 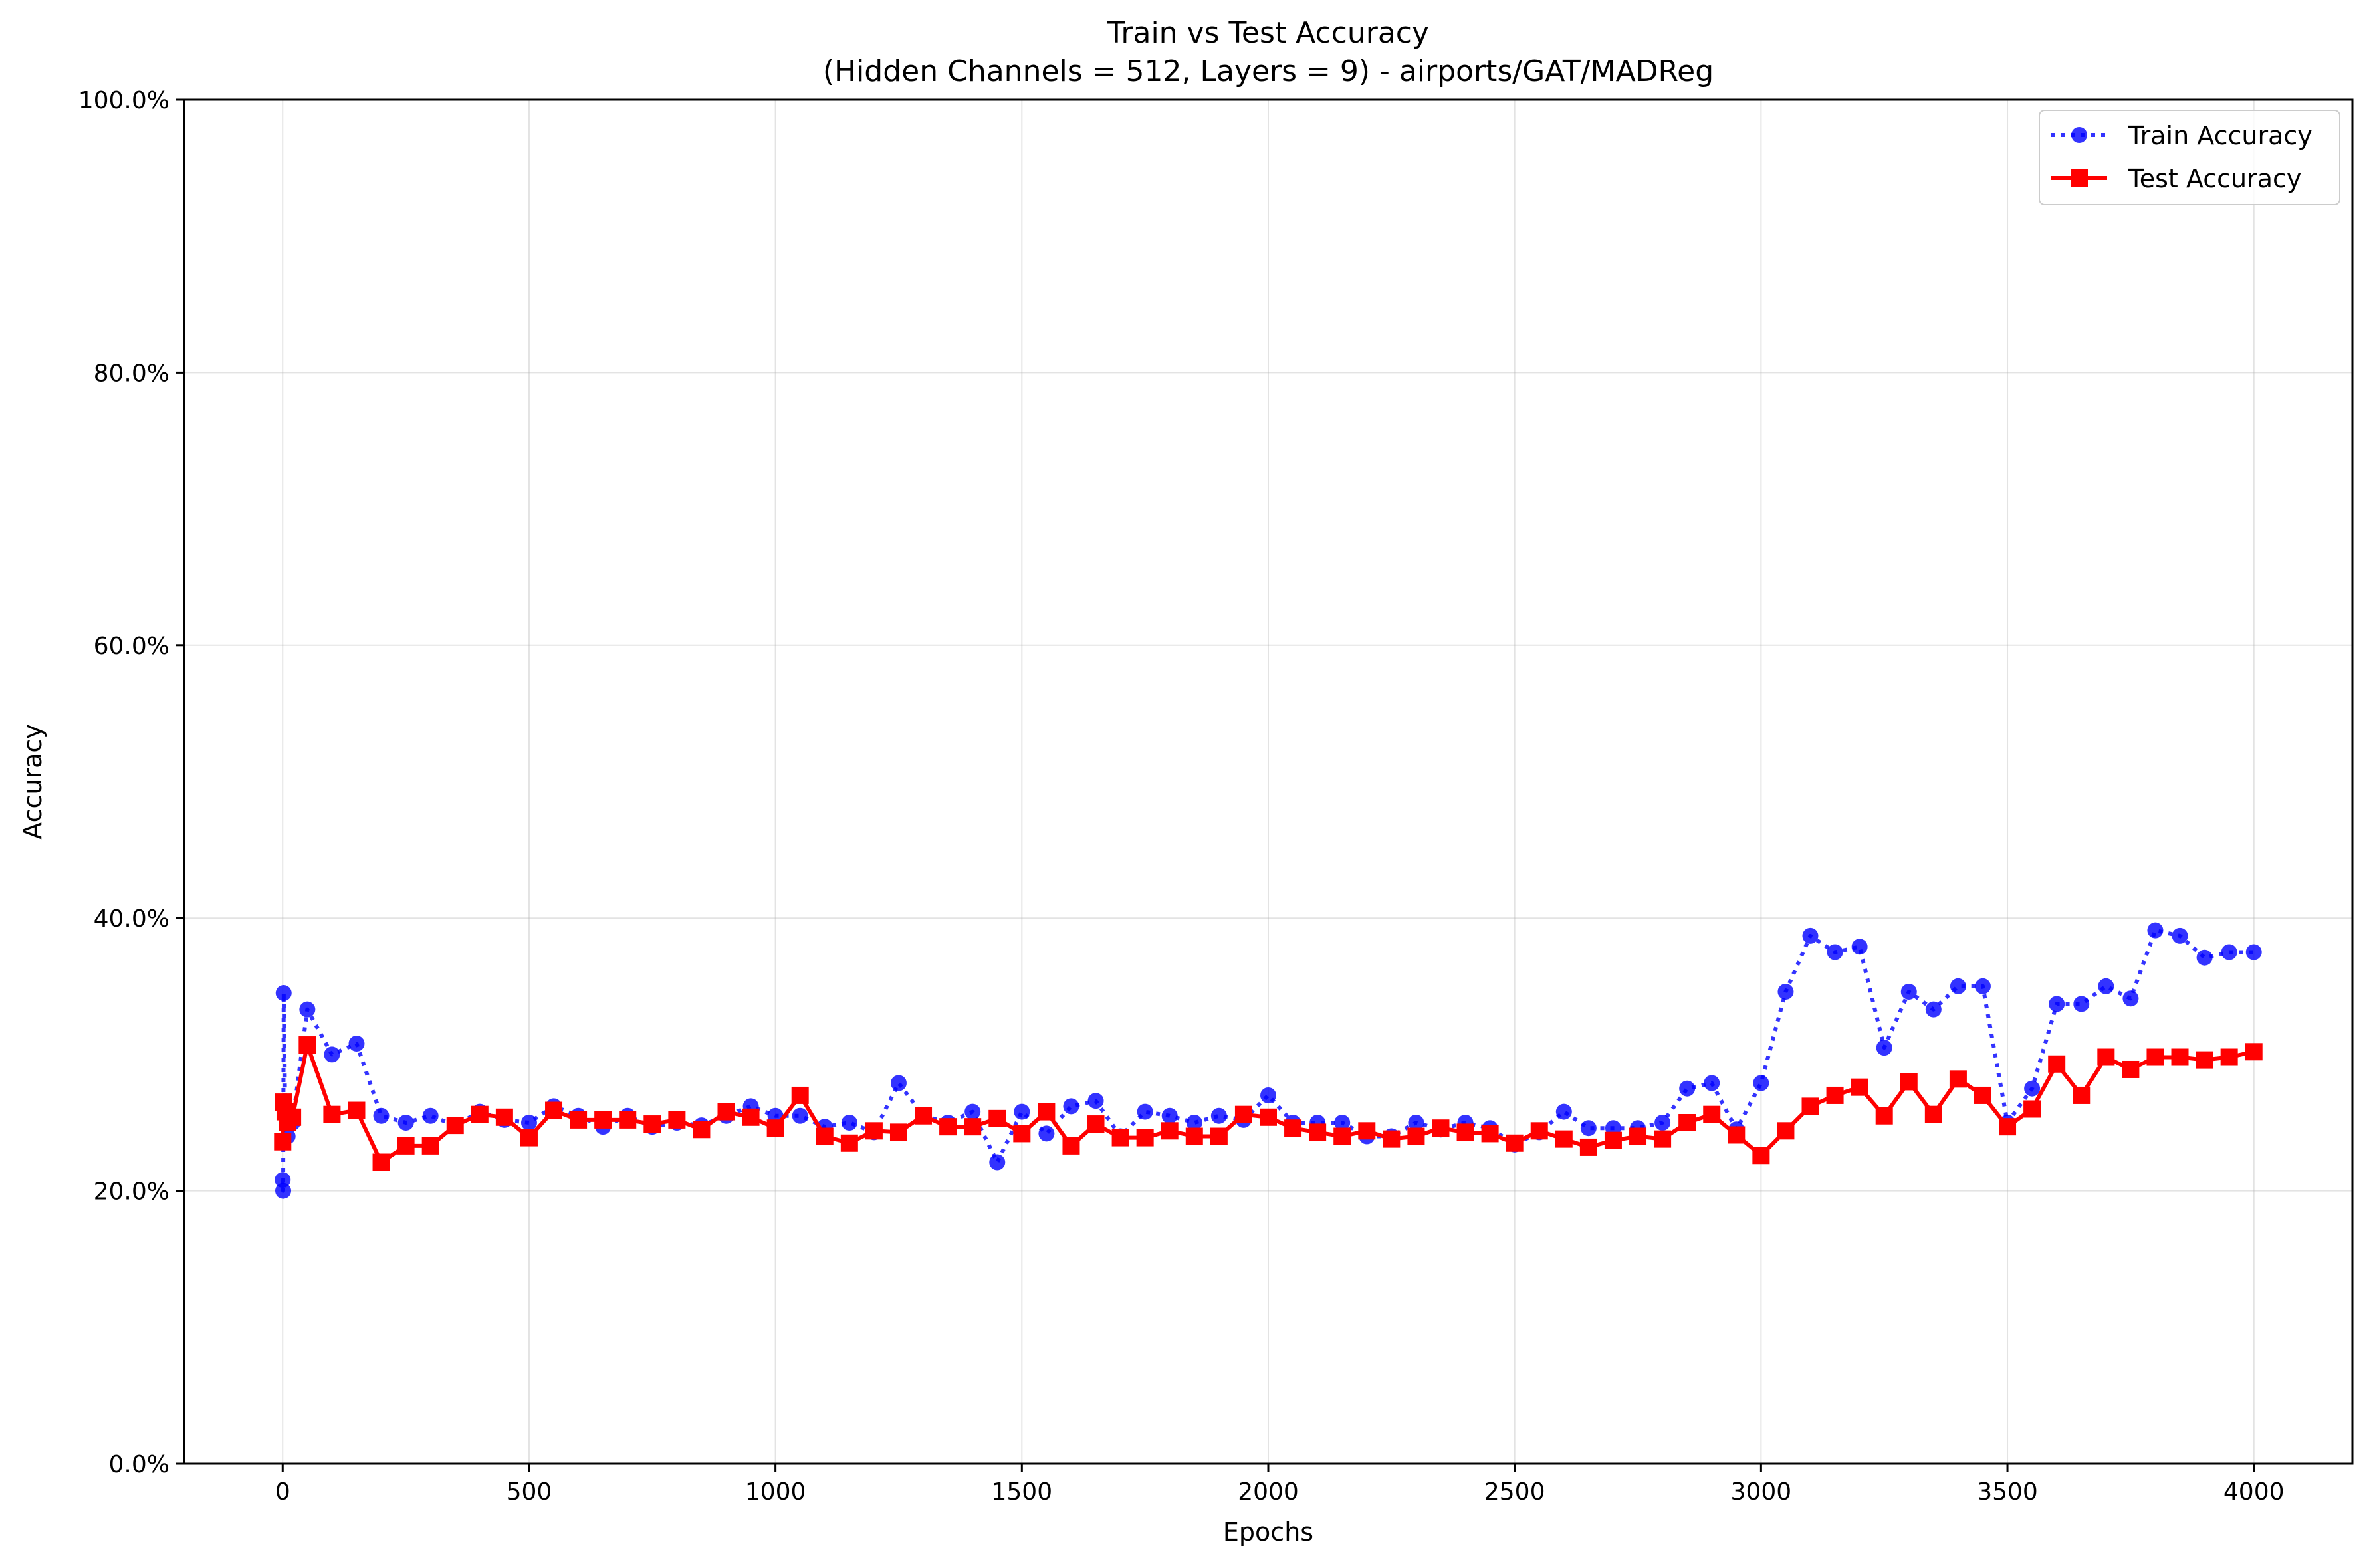 I want to click on y-tick-label: 80.0%, so click(x=132, y=373).